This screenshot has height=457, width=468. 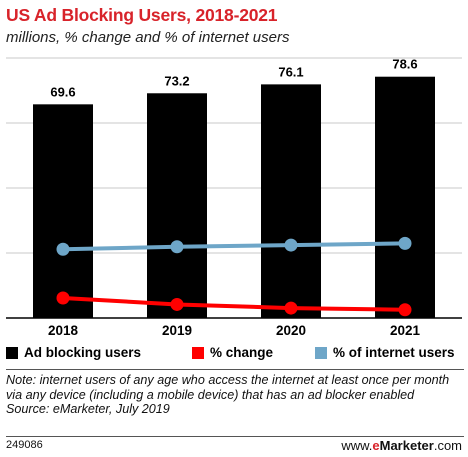 I want to click on legend-label: Ad blocking users, so click(x=83, y=352).